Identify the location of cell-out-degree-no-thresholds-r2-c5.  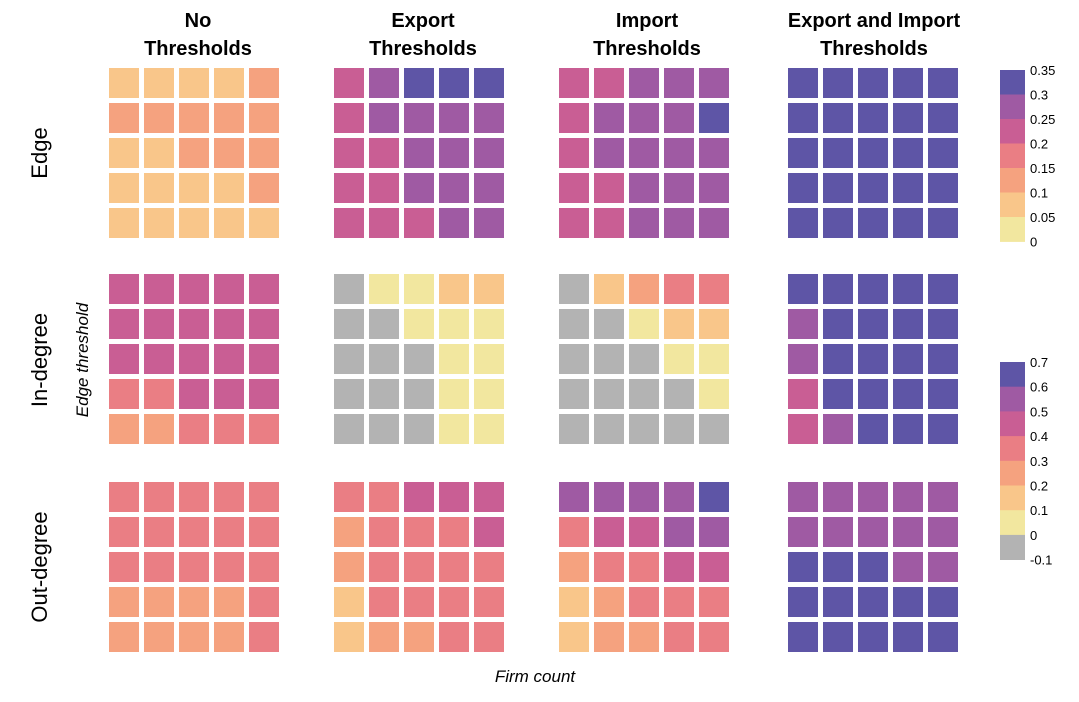
(264, 532).